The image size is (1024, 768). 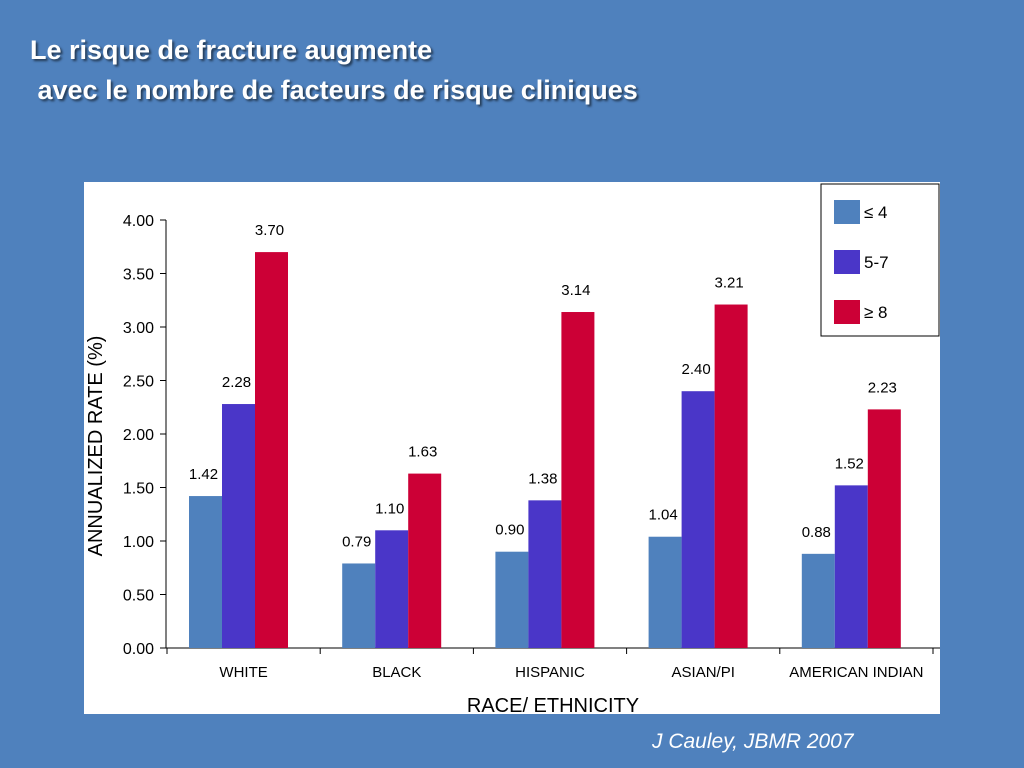 I want to click on y-tick-label: 3.50, so click(x=138, y=275).